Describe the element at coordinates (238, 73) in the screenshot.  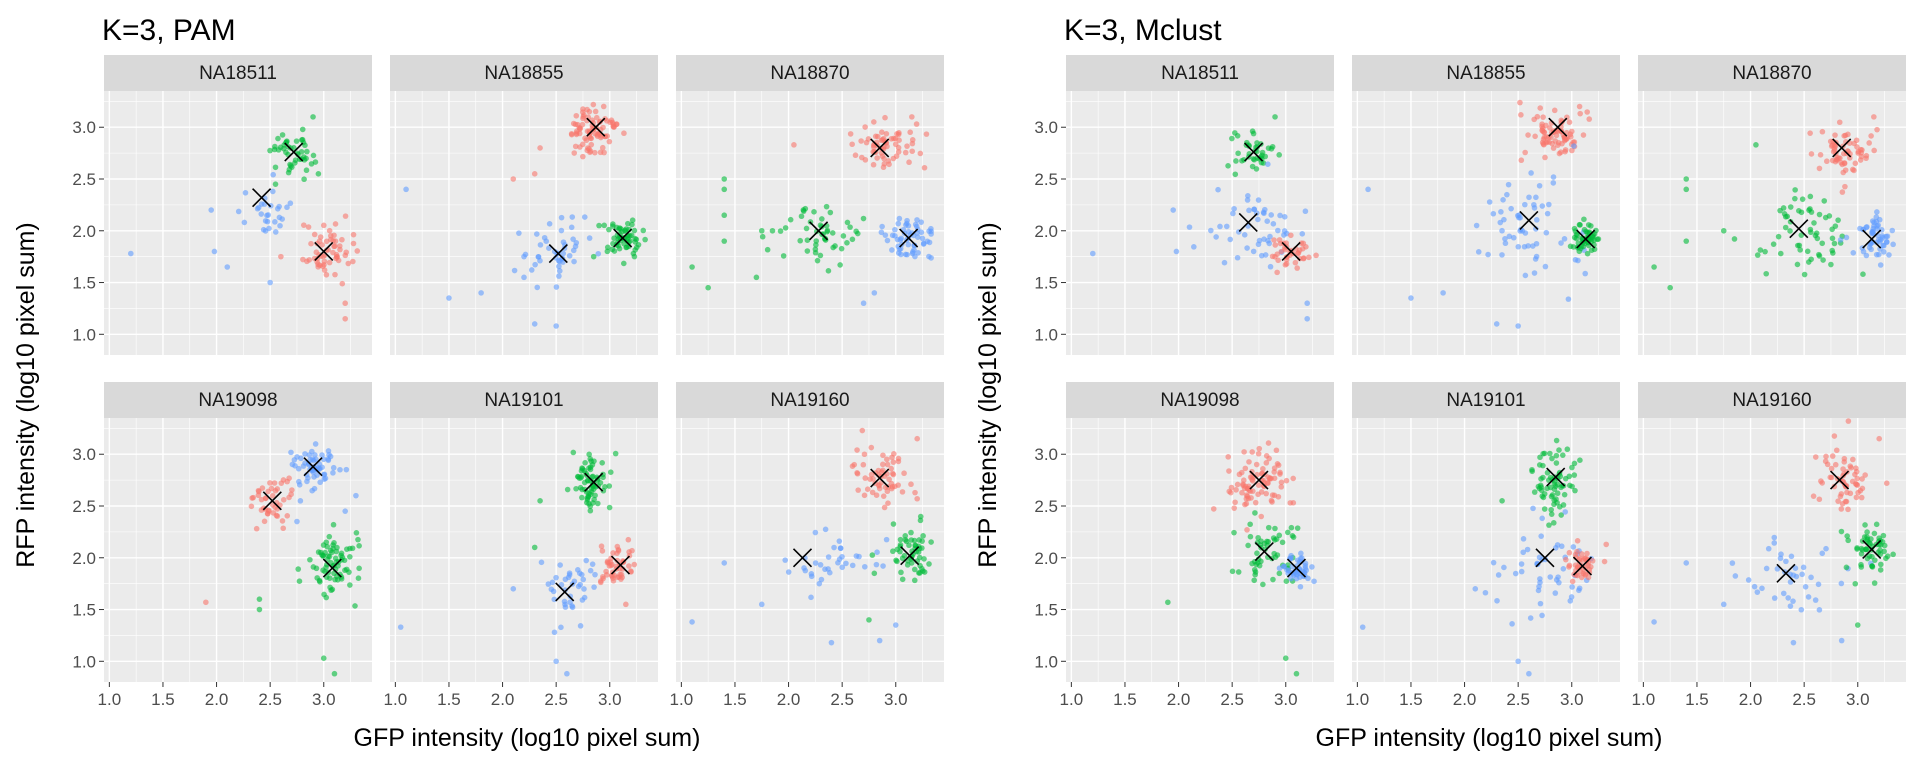
I see `facet-label: NA18511` at that location.